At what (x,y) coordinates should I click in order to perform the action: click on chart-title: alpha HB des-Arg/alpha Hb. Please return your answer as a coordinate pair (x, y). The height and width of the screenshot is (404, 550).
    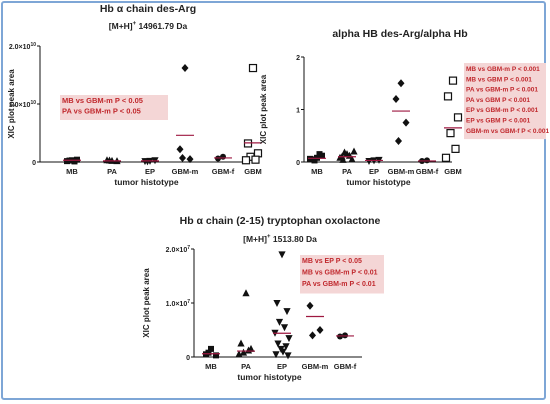
    Looking at the image, I should click on (399, 34).